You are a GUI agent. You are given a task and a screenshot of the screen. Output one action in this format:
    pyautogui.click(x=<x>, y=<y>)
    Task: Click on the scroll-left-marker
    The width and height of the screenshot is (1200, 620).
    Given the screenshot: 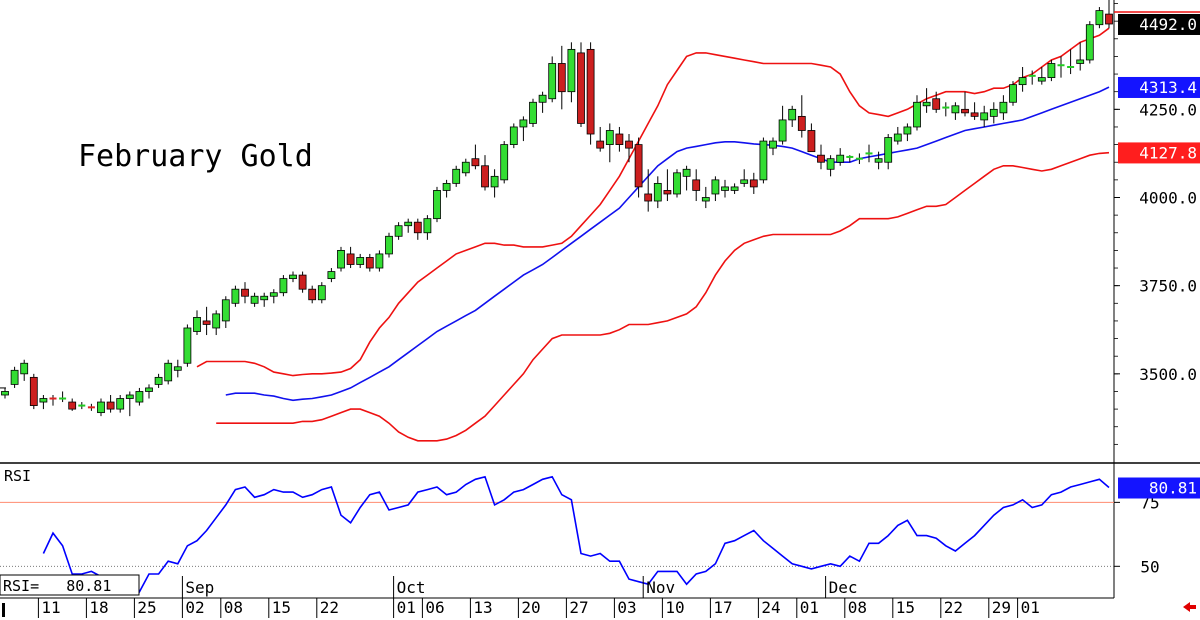 What is the action you would take?
    pyautogui.click(x=3, y=610)
    